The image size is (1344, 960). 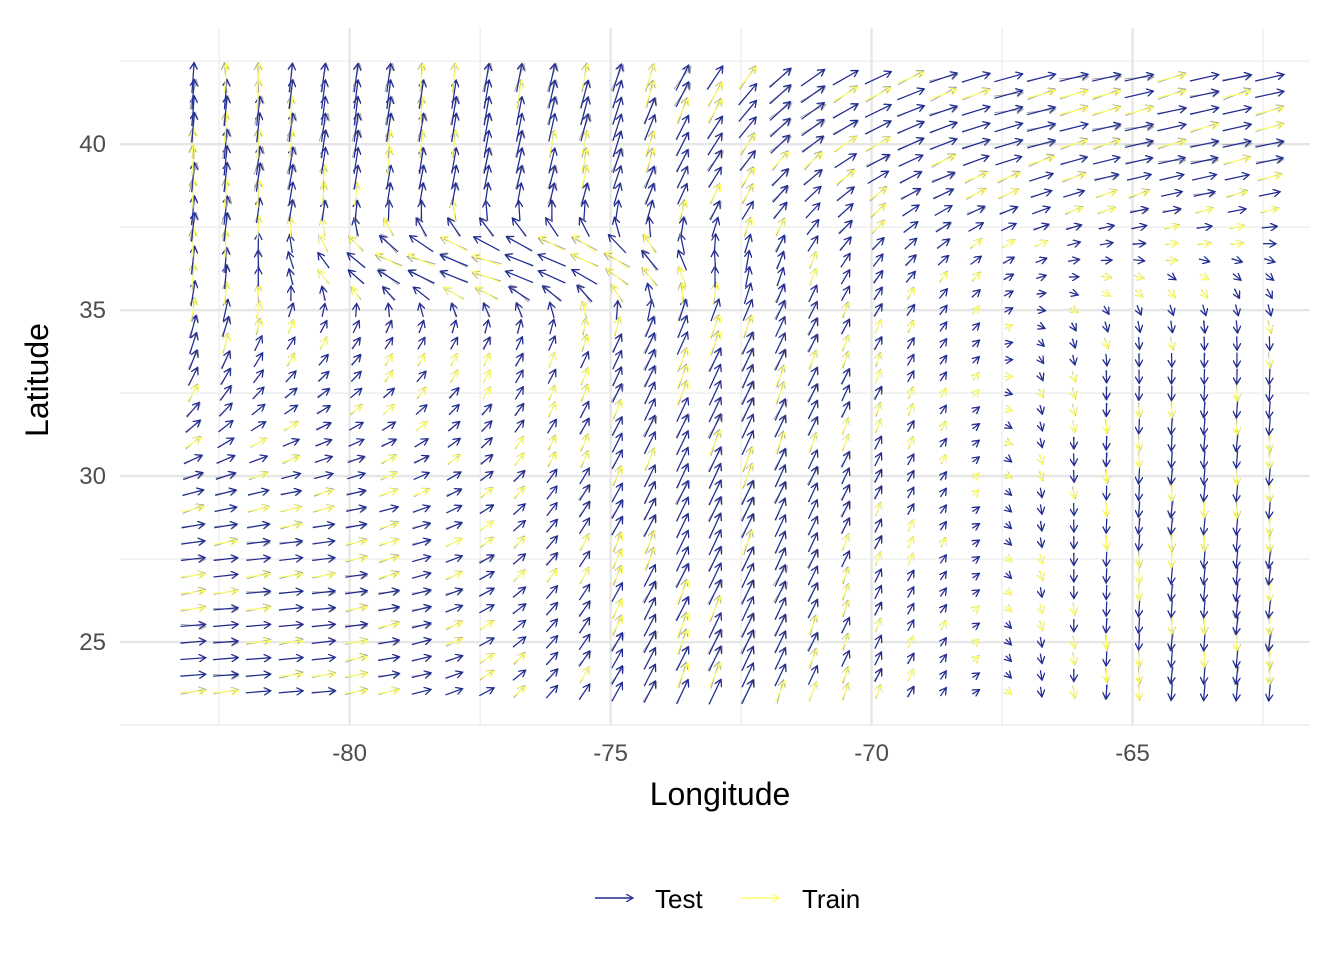 I want to click on x-tick-label: -75, so click(x=610, y=753).